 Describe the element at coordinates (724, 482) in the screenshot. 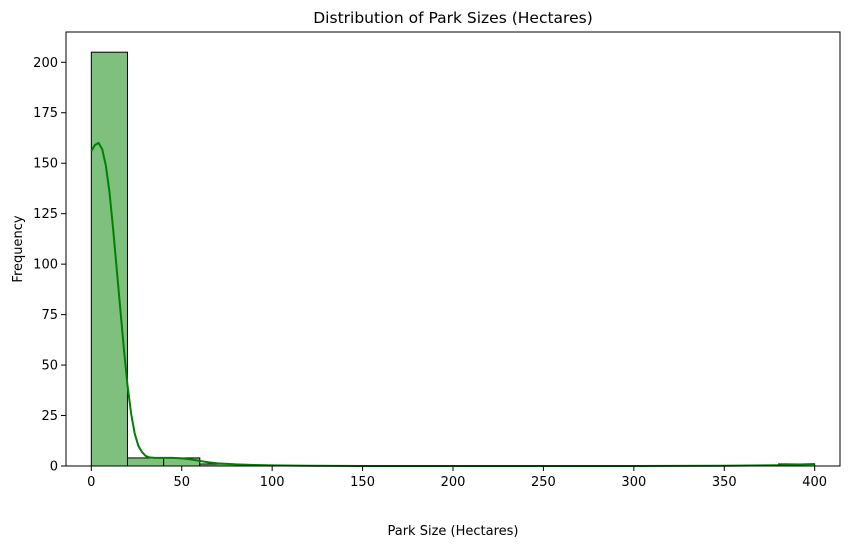

I see `x-tick-label: 350` at that location.